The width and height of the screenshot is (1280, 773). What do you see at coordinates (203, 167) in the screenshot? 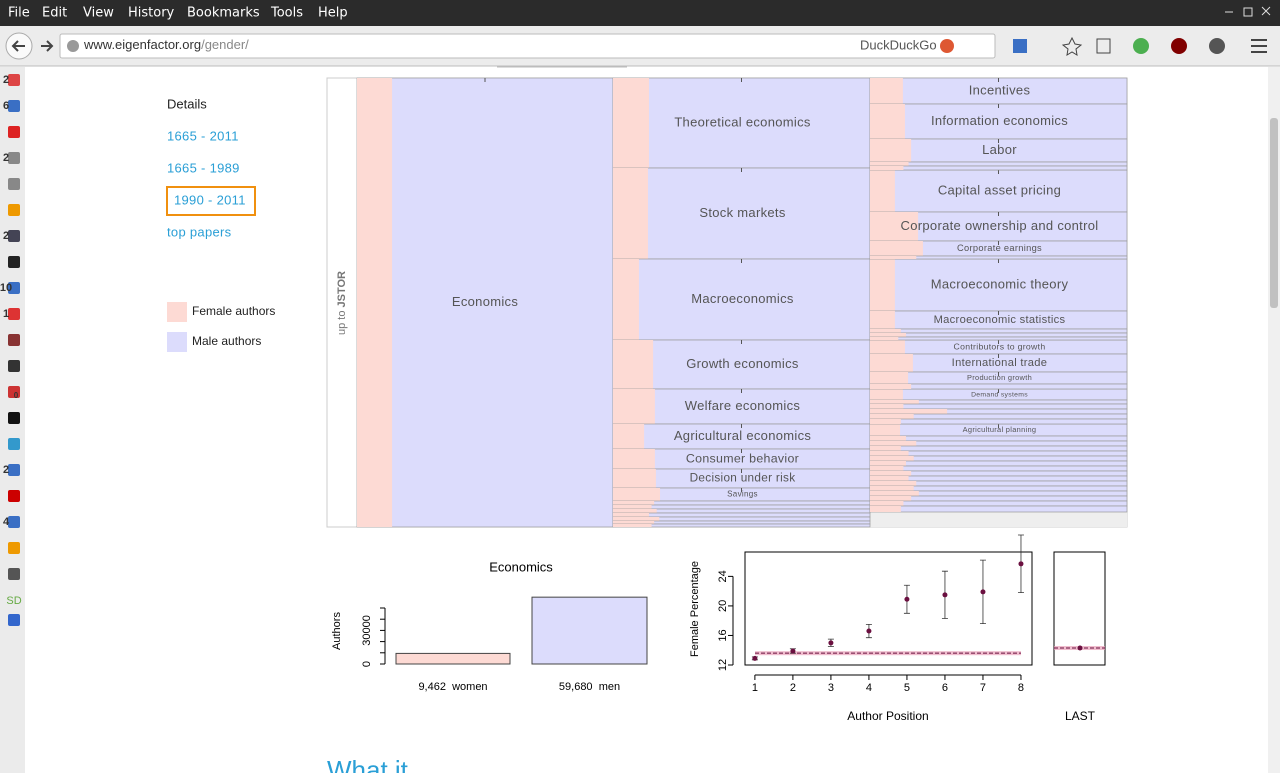
I see `nav-link: 1665 - 1989` at bounding box center [203, 167].